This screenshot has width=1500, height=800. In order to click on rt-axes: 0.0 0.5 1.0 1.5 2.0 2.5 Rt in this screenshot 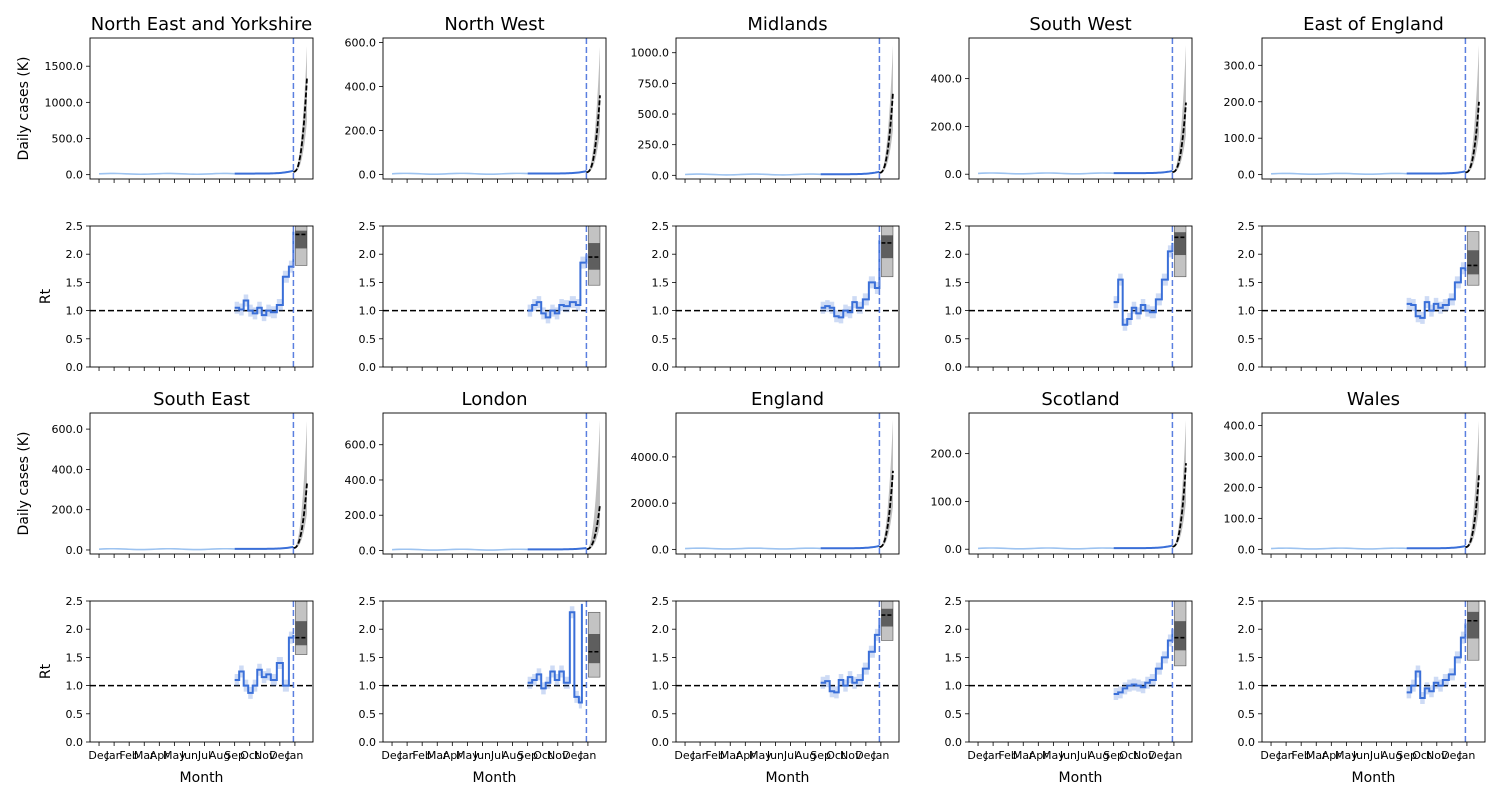, I will do `click(176, 297)`.